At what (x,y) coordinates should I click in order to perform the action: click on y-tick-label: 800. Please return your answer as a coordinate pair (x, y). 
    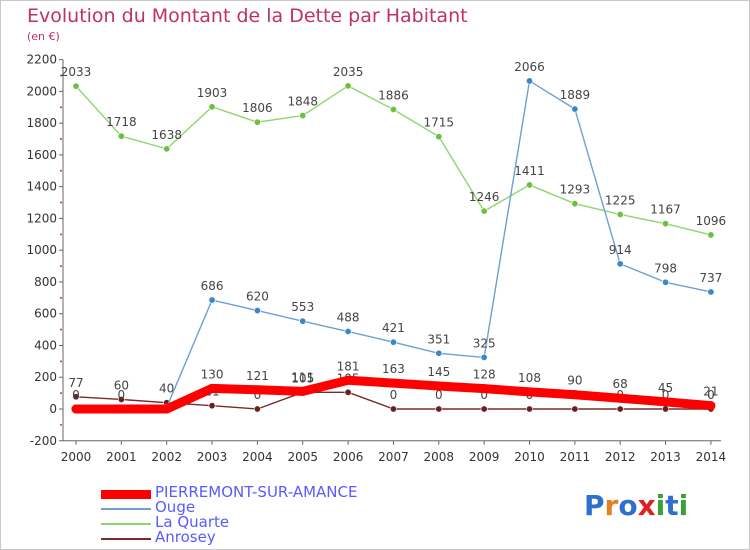
    Looking at the image, I should click on (45, 282).